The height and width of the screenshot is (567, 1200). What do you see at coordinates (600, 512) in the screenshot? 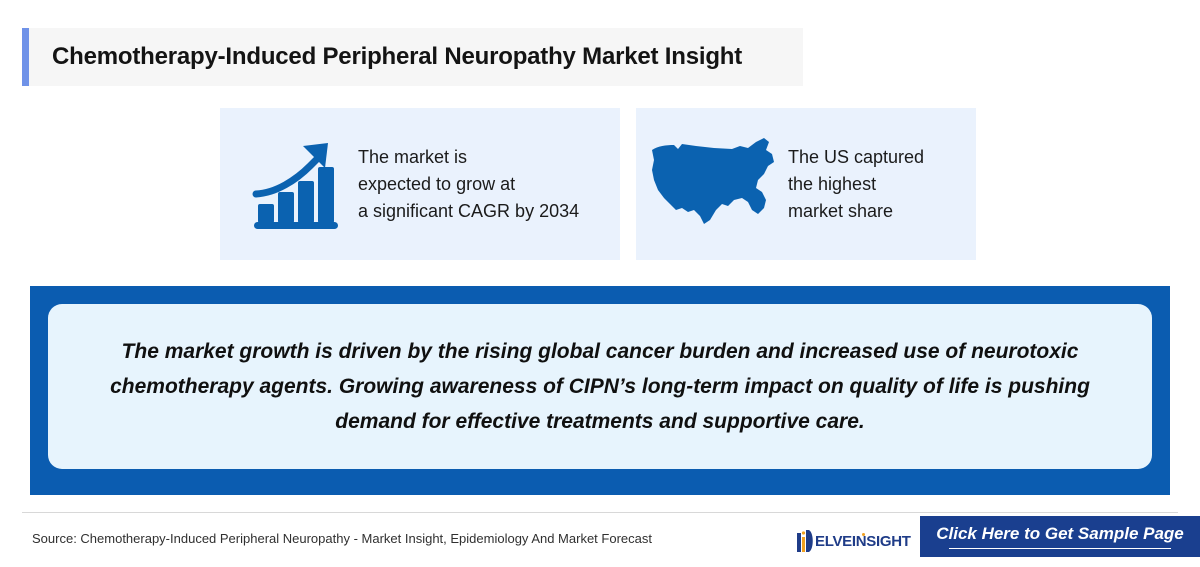
I see `footer-divider` at bounding box center [600, 512].